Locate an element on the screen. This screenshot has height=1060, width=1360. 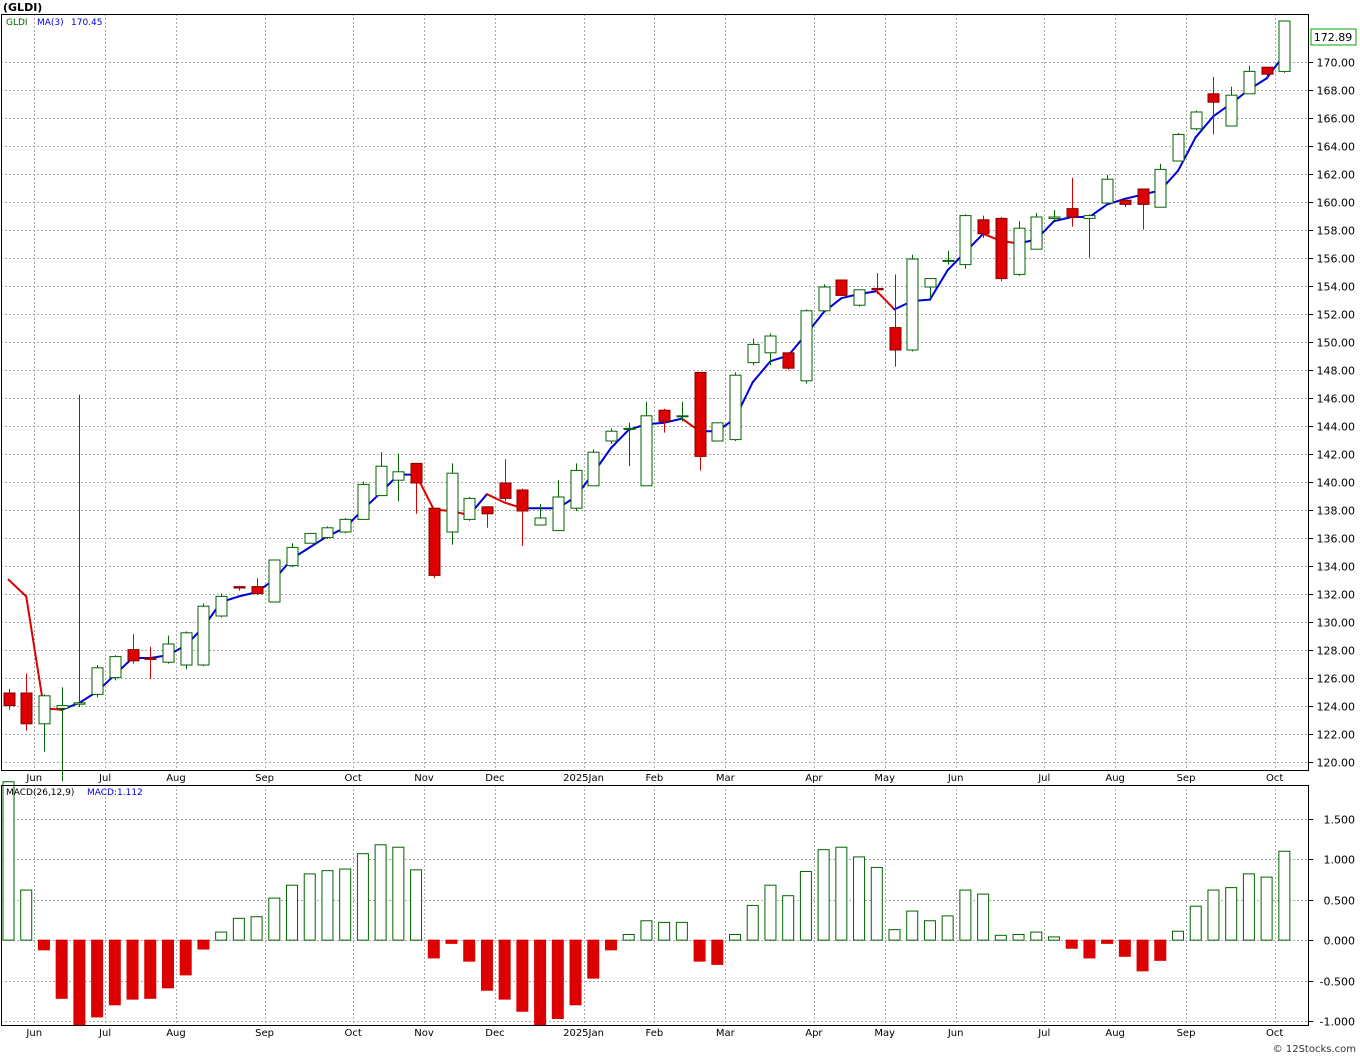
macd-x-tick-label: Sep is located at coordinates (1186, 1033).